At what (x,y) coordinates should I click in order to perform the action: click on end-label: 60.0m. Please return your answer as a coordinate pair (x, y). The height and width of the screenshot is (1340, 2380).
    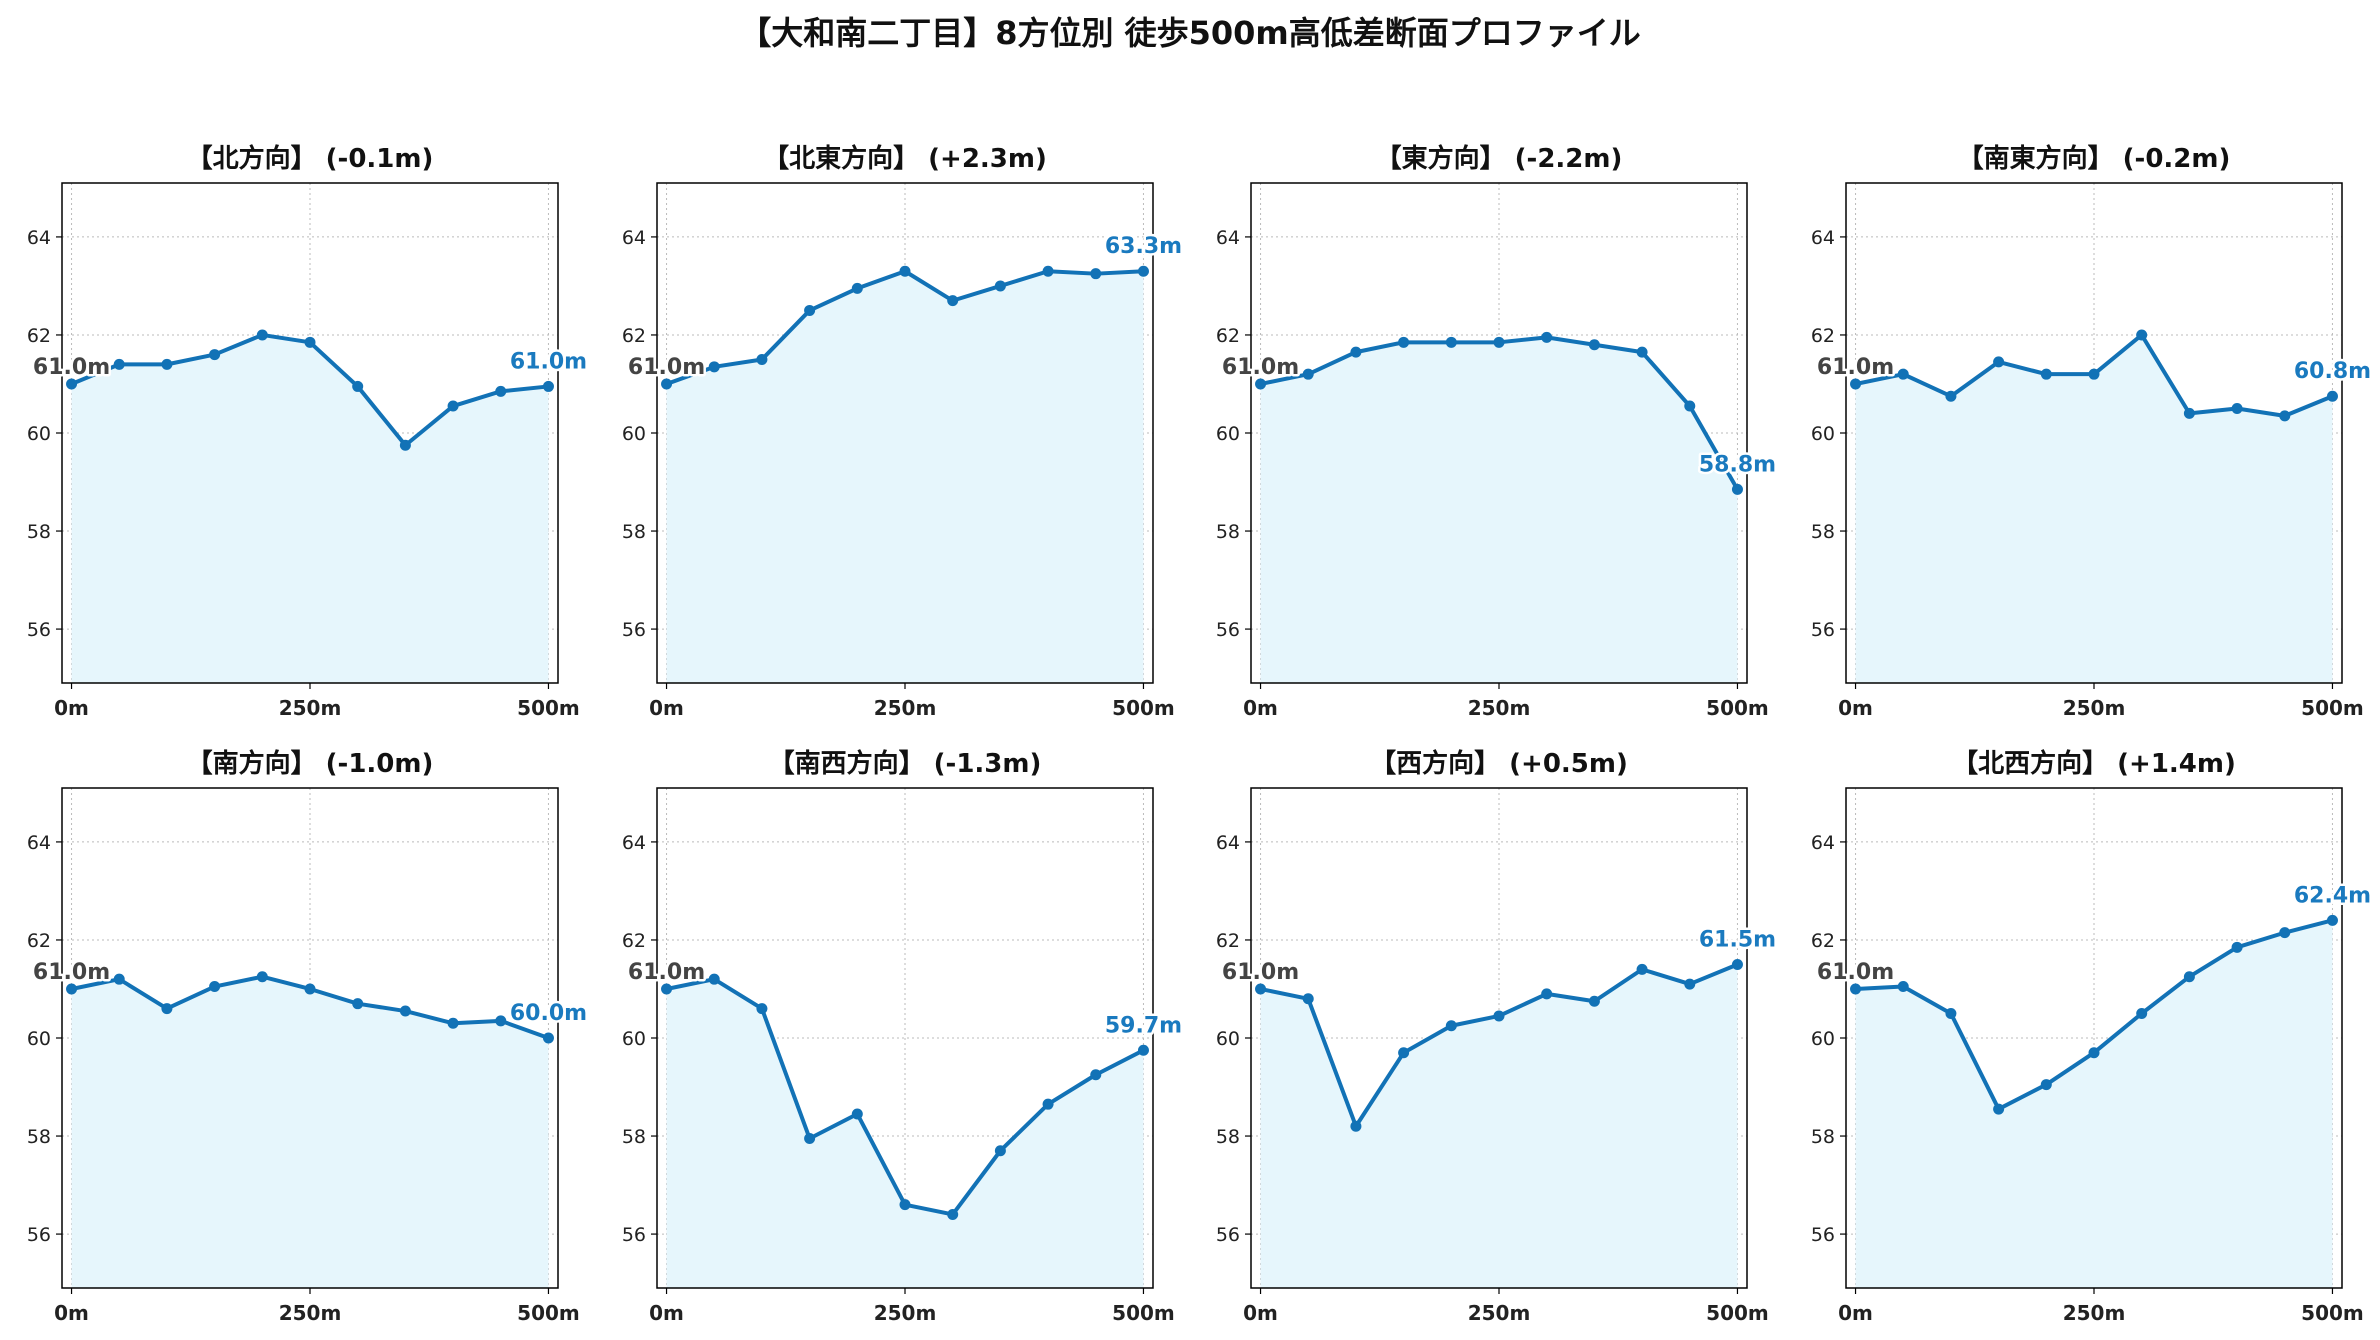
    Looking at the image, I should click on (548, 1013).